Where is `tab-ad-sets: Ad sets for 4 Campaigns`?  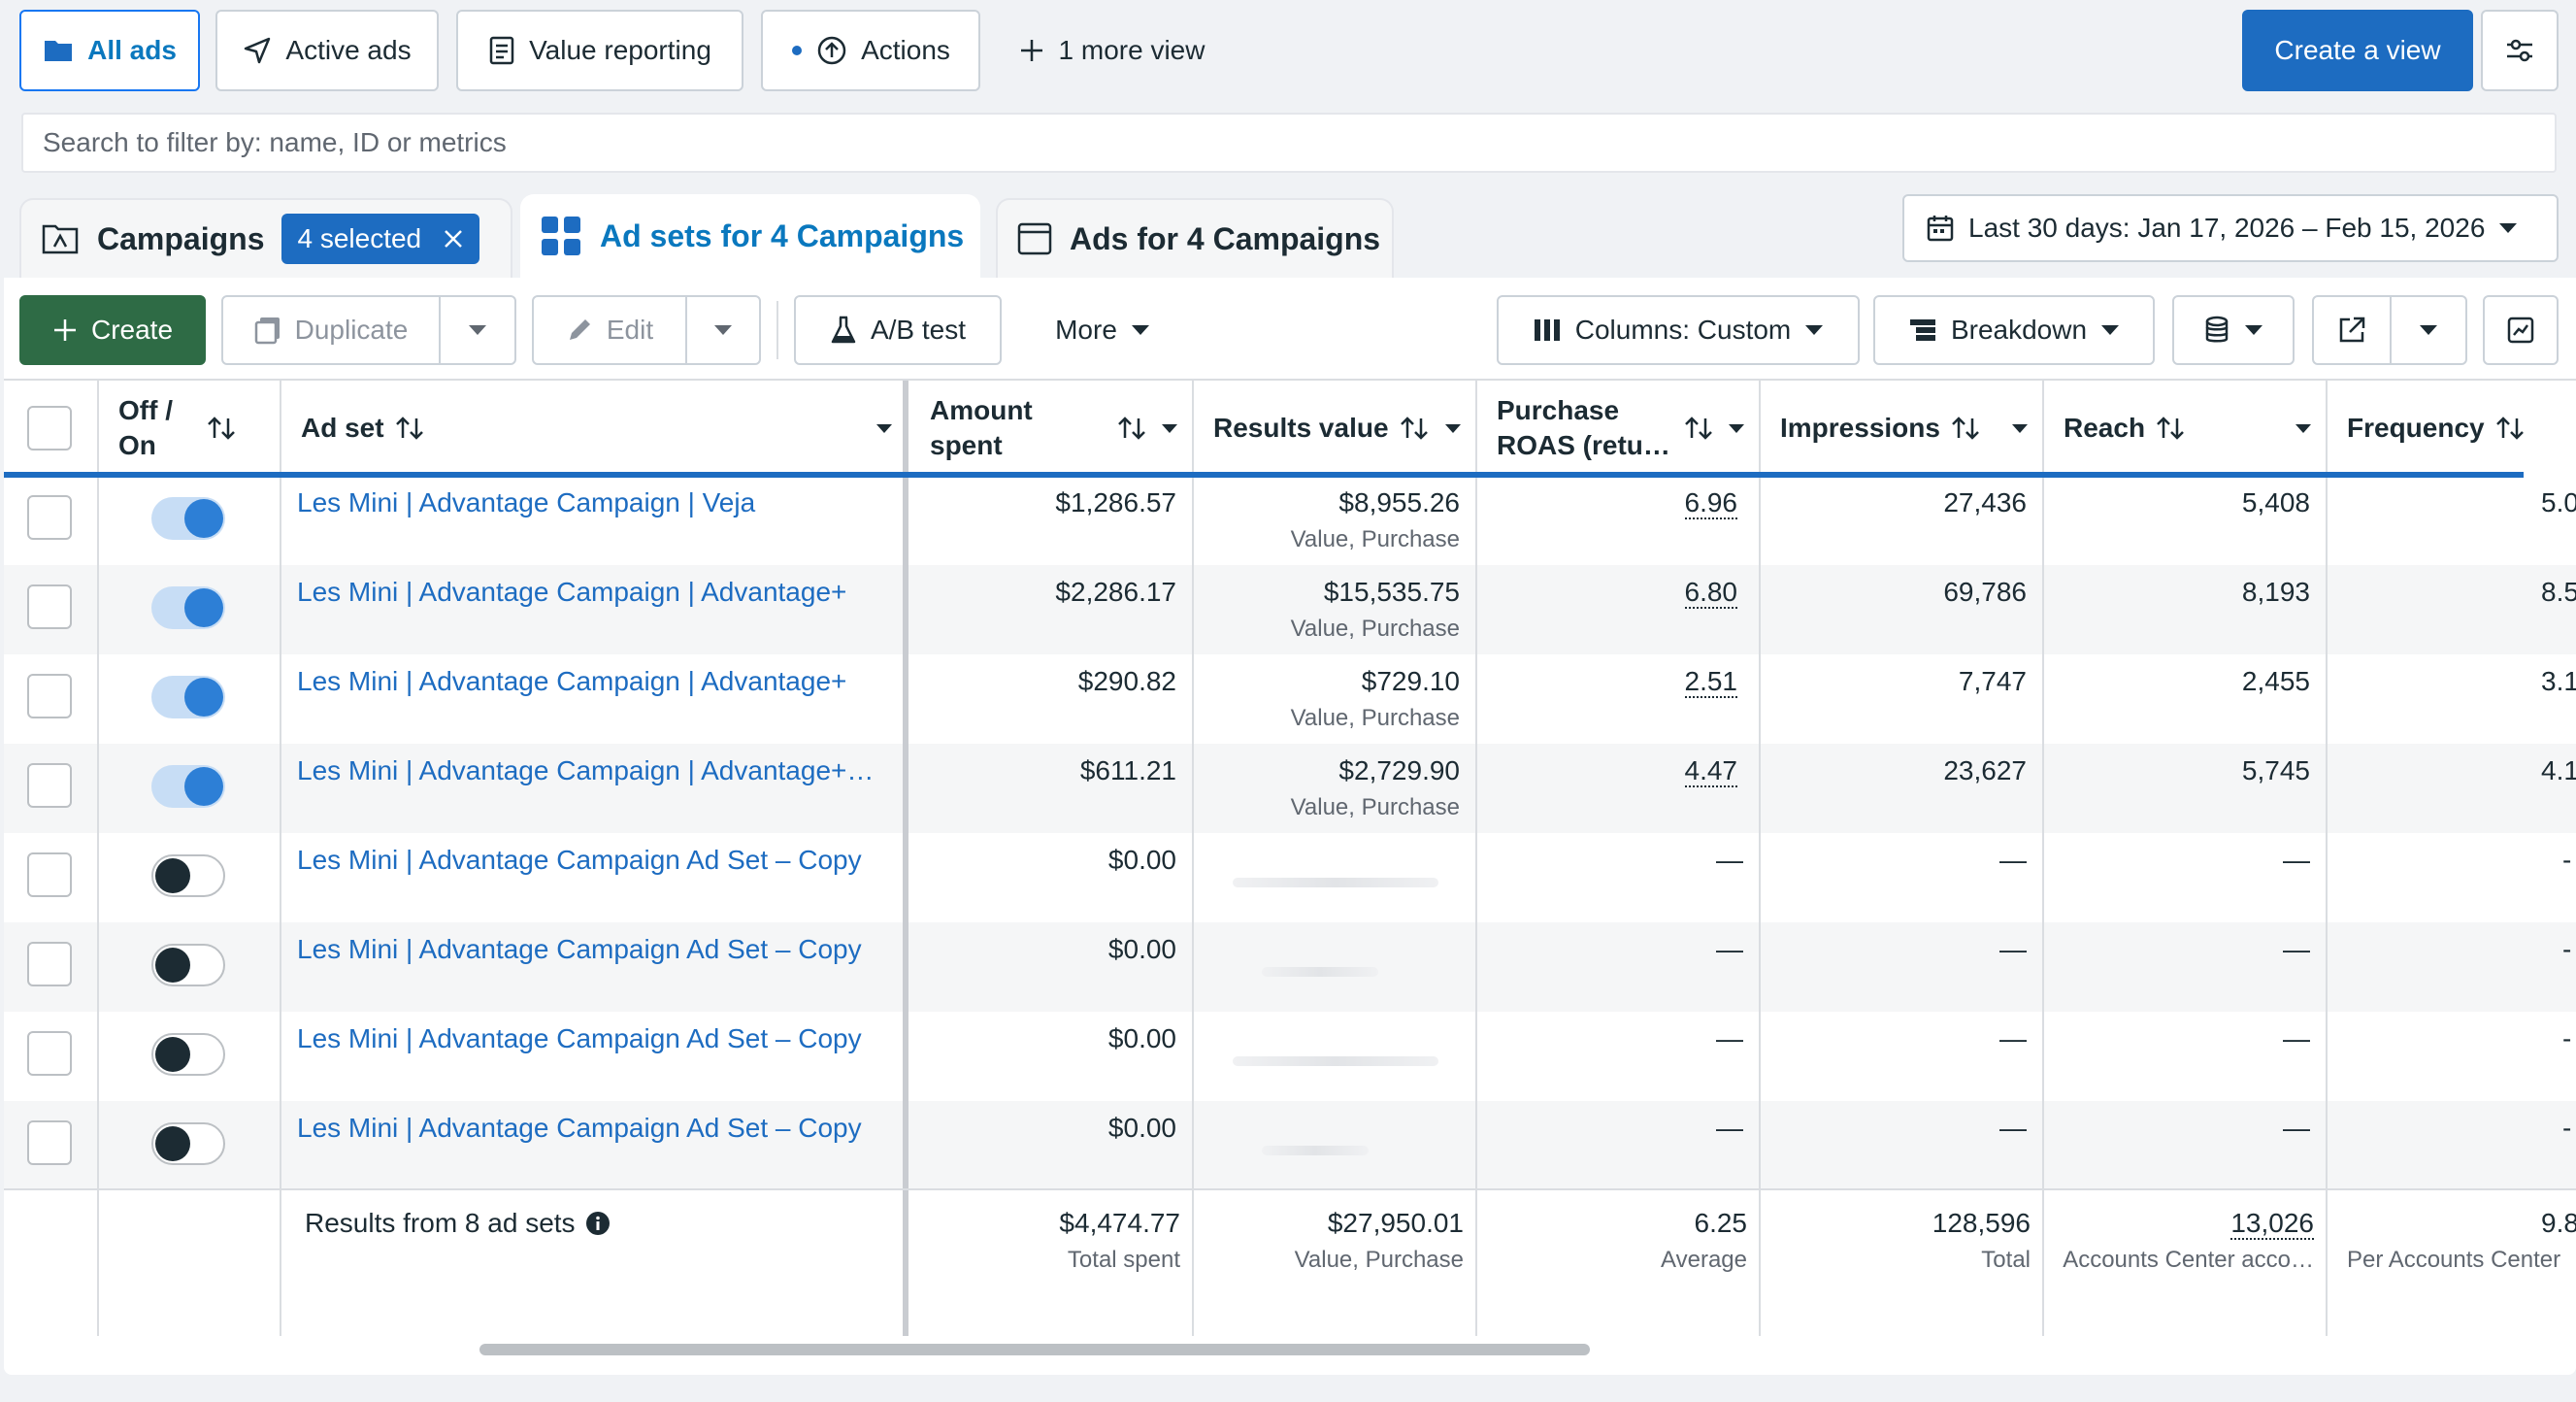 tab-ad-sets: Ad sets for 4 Campaigns is located at coordinates (750, 236).